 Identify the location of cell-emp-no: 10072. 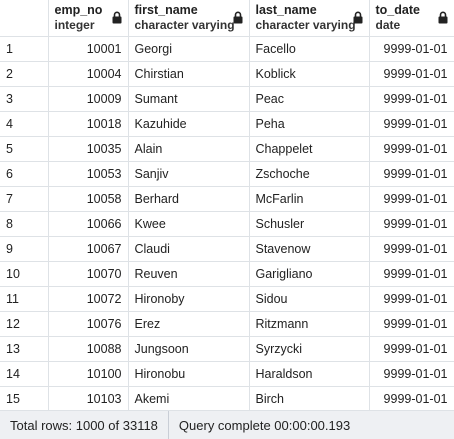
(88, 299).